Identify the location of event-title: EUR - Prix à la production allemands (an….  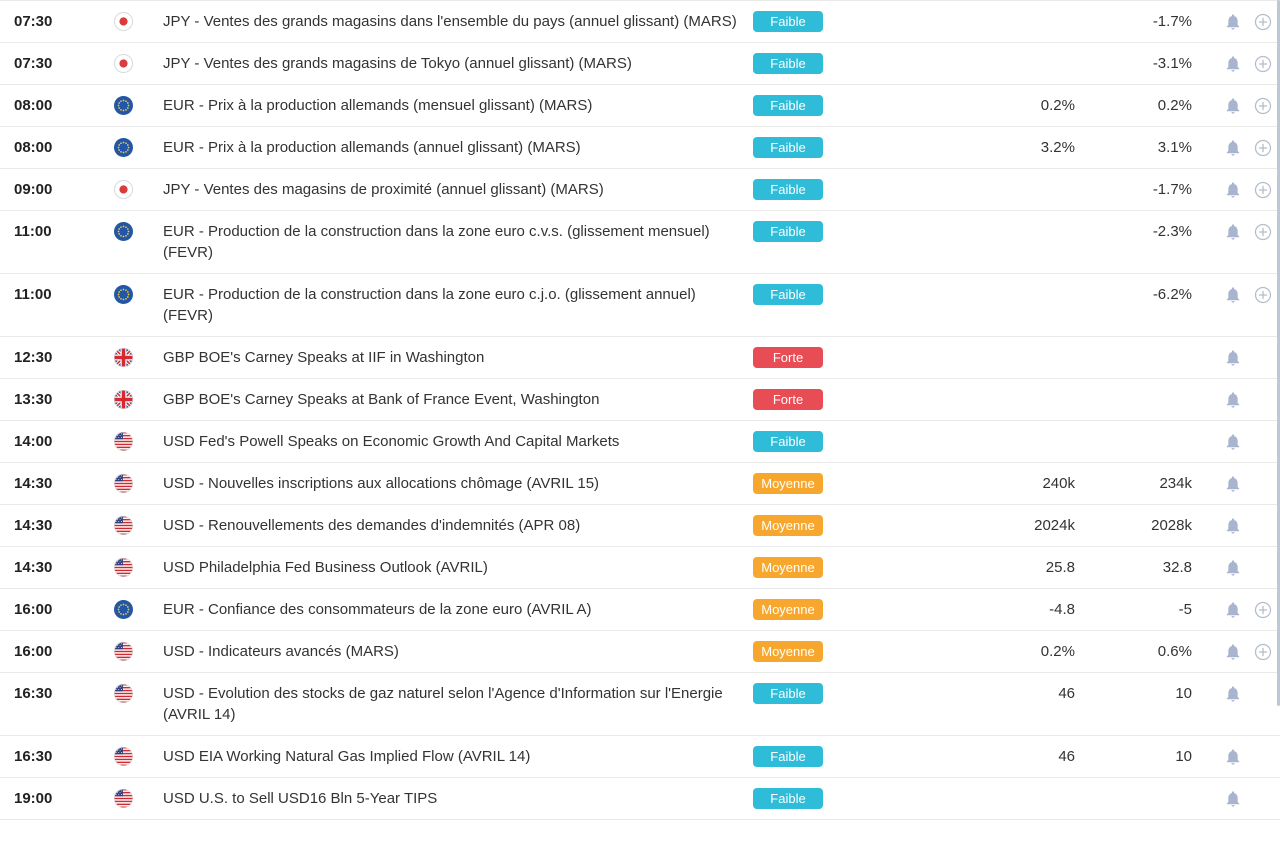
(372, 147).